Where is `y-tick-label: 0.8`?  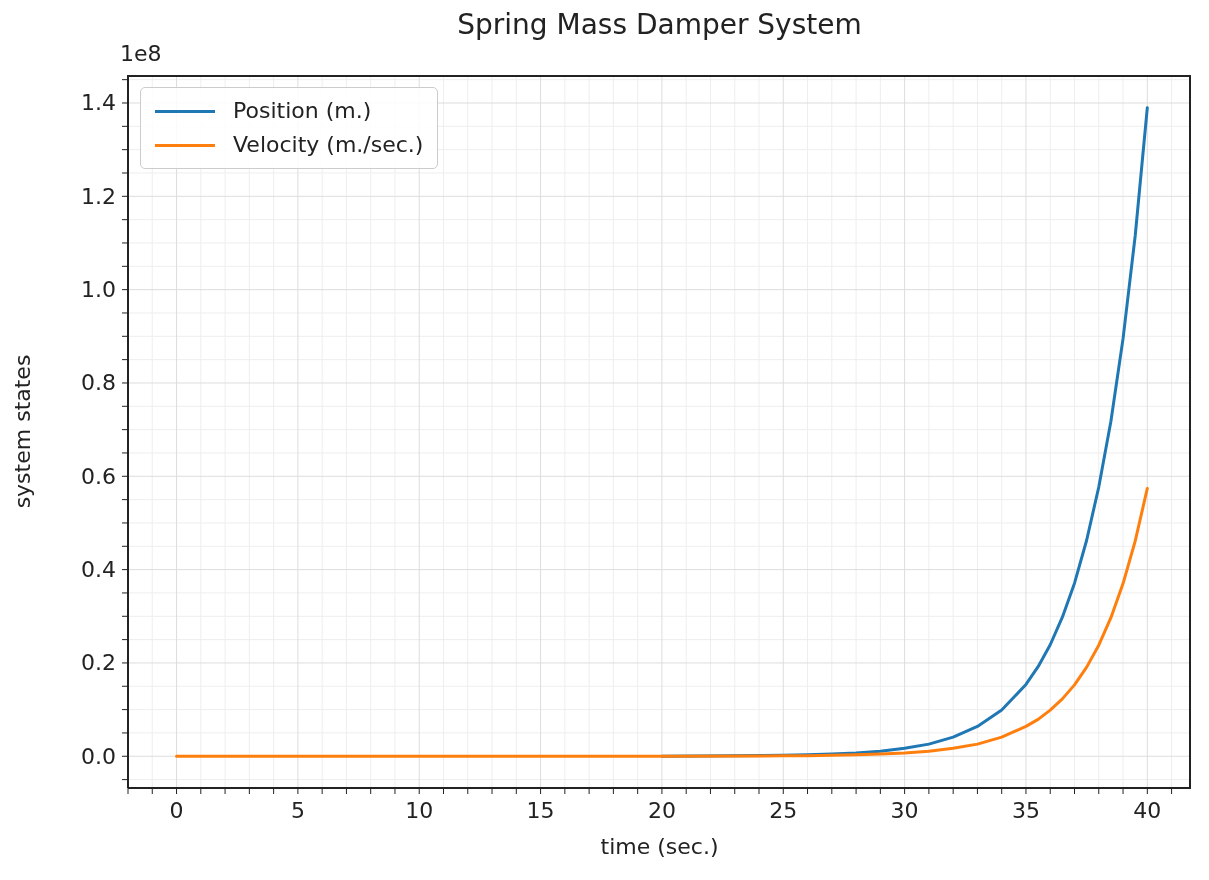
y-tick-label: 0.8 is located at coordinates (98, 383).